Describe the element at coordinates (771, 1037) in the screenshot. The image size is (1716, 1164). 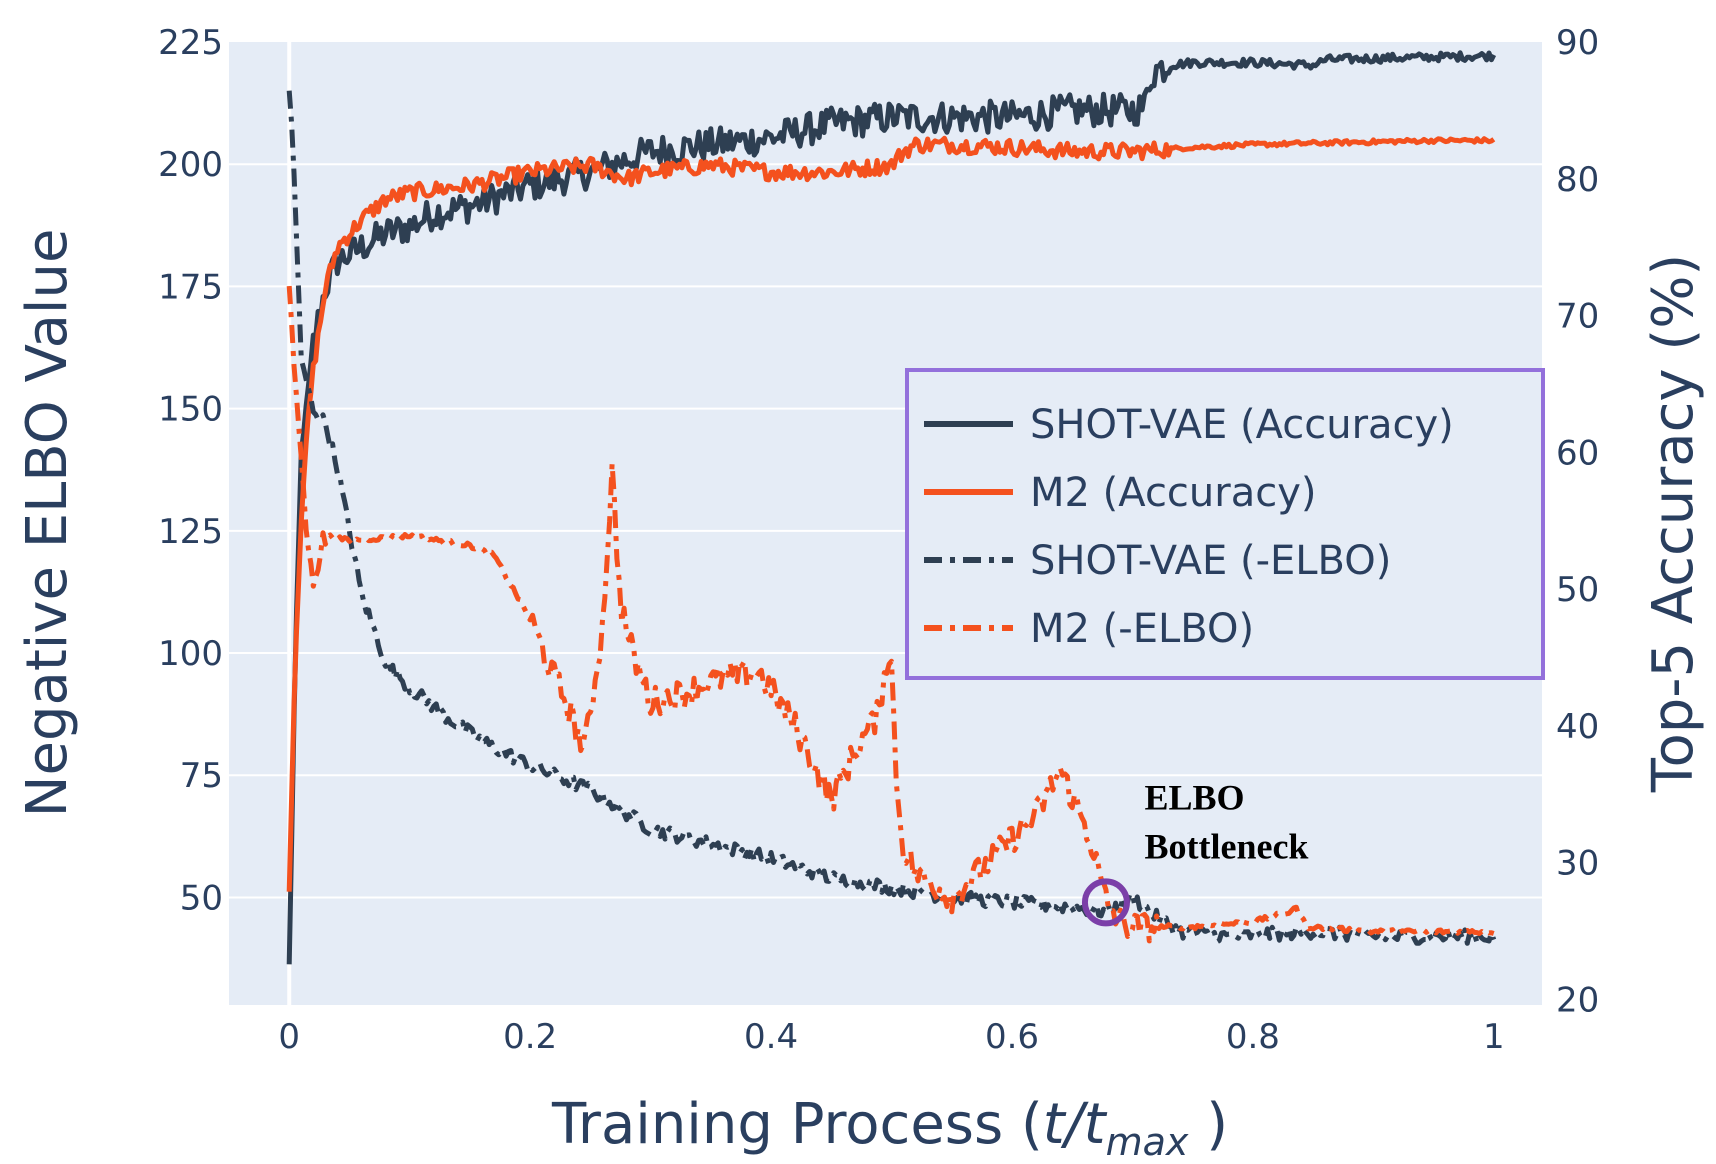
I see `x-tick-label: 0.4` at that location.